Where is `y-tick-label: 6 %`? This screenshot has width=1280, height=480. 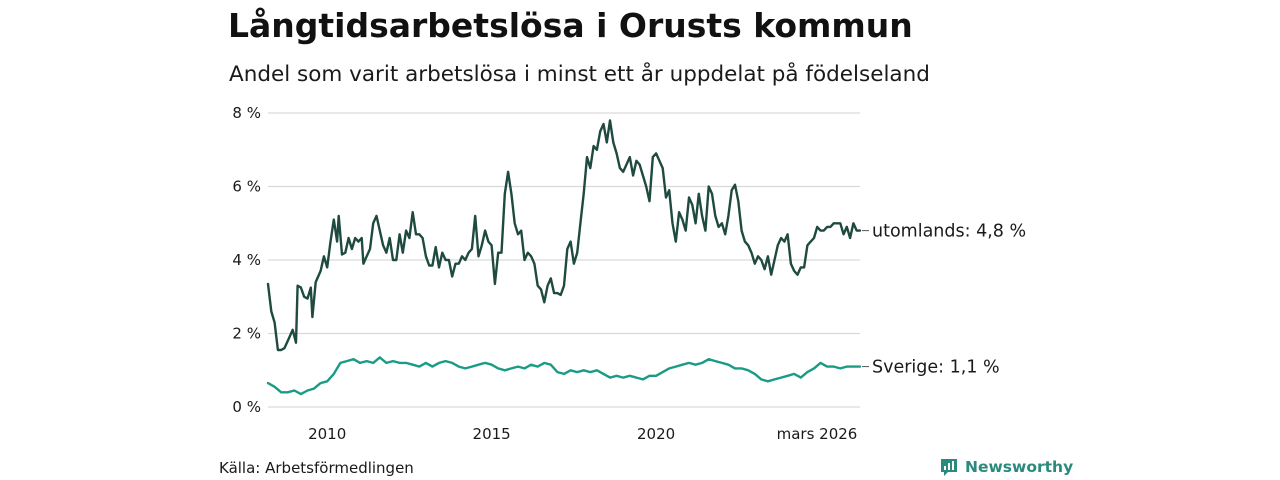
y-tick-label: 6 % is located at coordinates (246, 187).